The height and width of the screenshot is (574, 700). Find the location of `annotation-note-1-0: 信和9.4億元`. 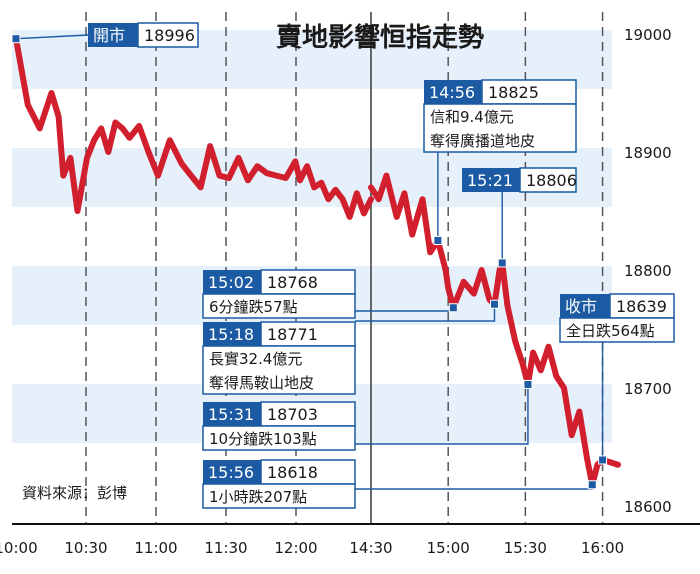

annotation-note-1-0: 信和9.4億元 is located at coordinates (472, 117).